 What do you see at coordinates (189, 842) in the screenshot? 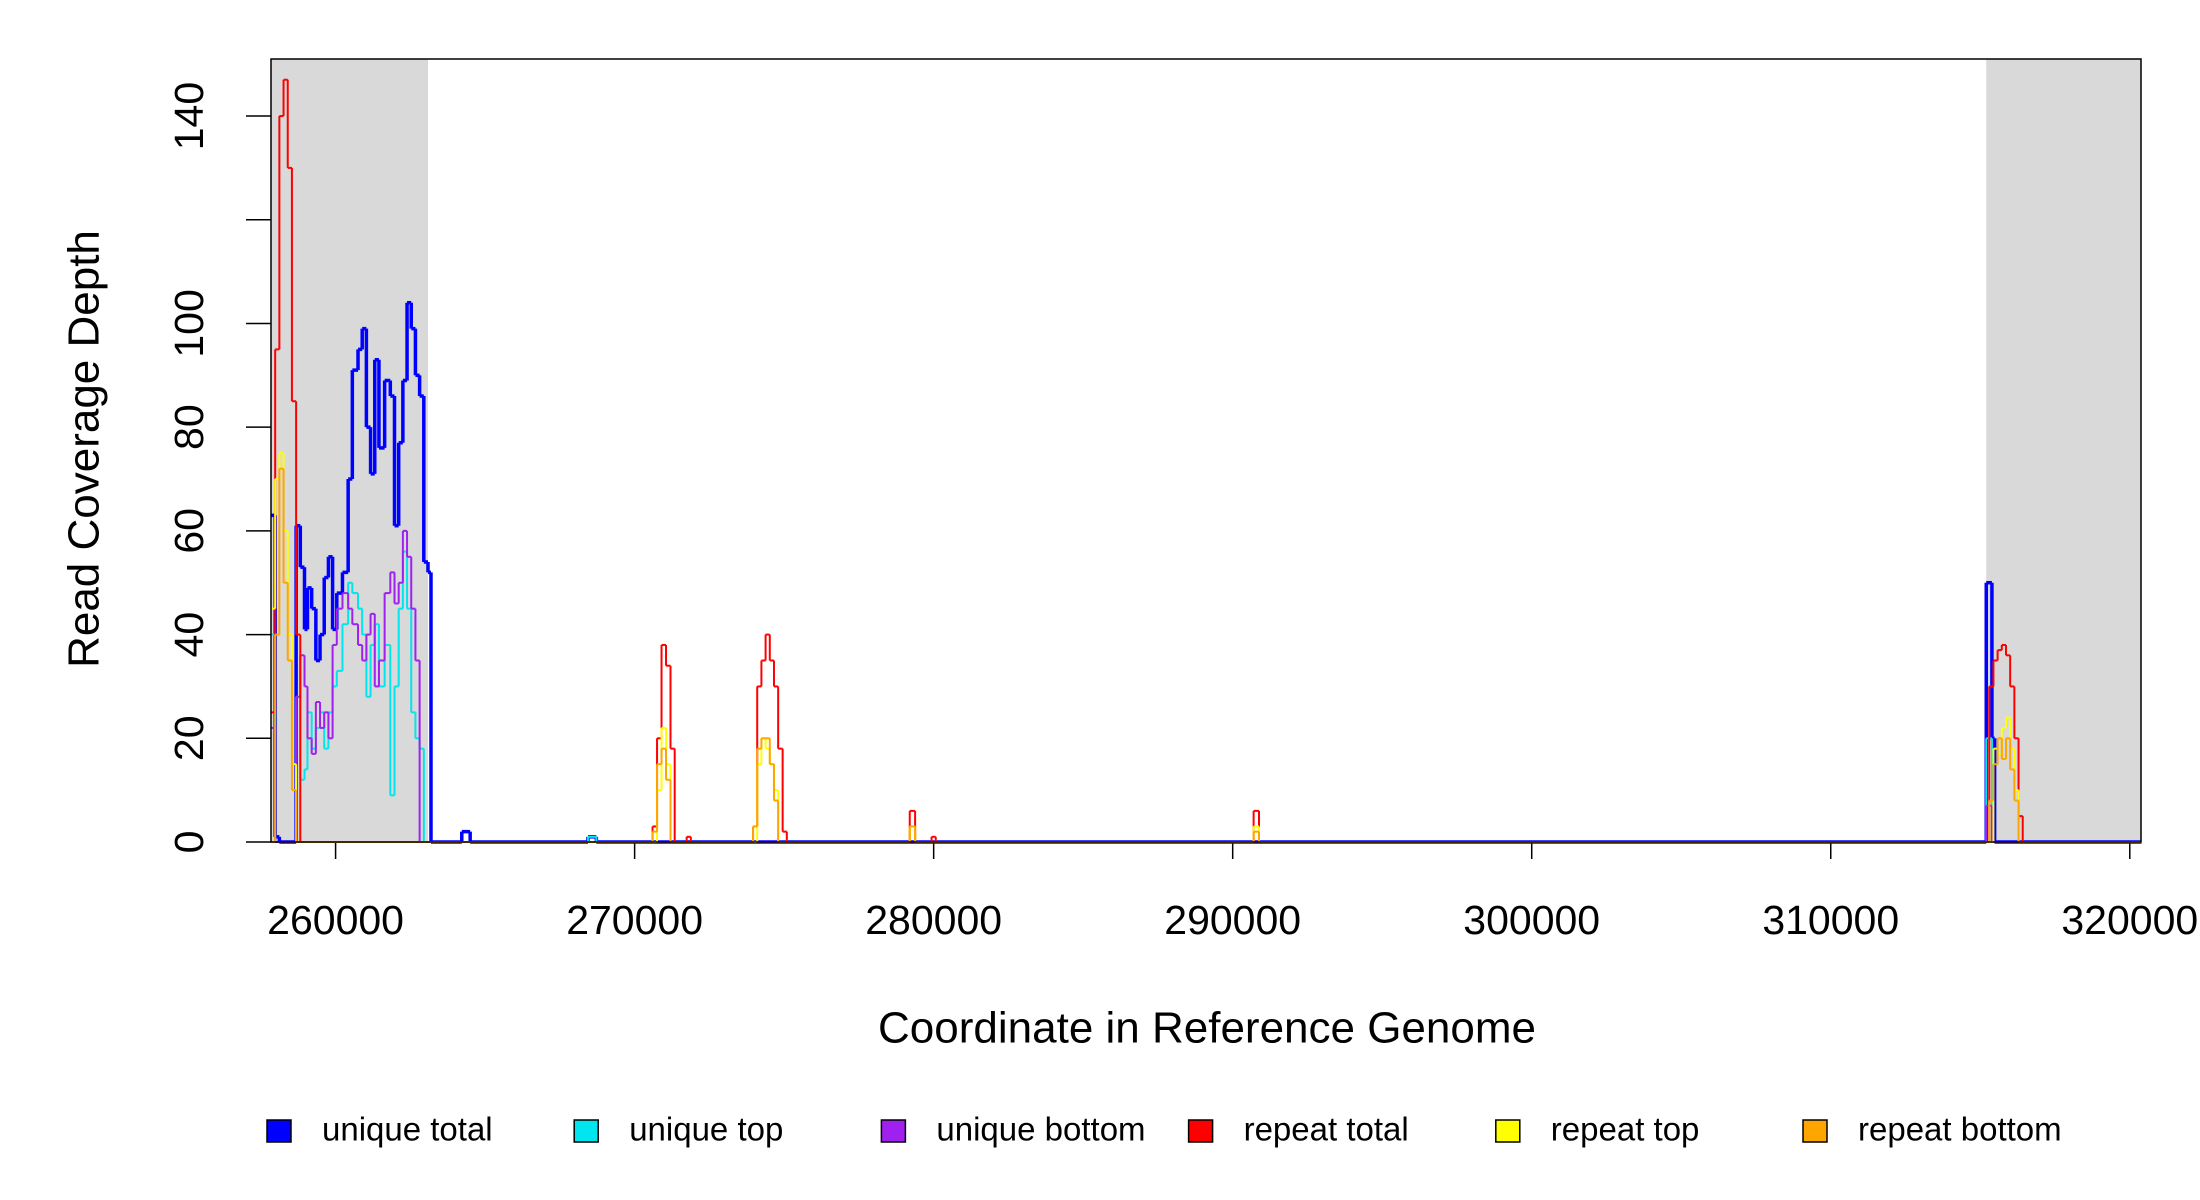
I see `y-tick-label: 0` at bounding box center [189, 842].